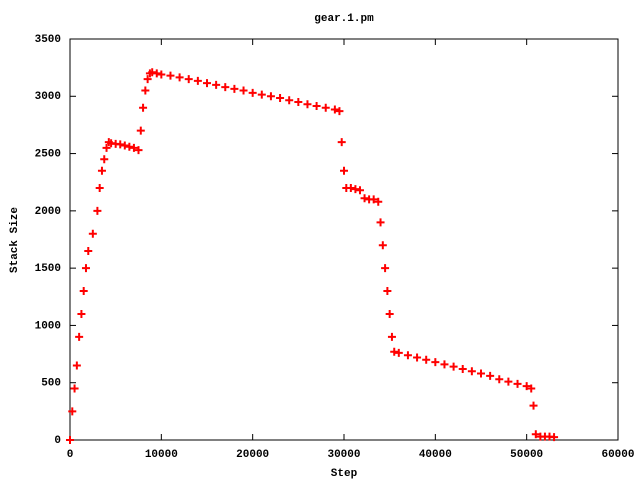  What do you see at coordinates (344, 19) in the screenshot?
I see `chart-title: gear.1.pm` at bounding box center [344, 19].